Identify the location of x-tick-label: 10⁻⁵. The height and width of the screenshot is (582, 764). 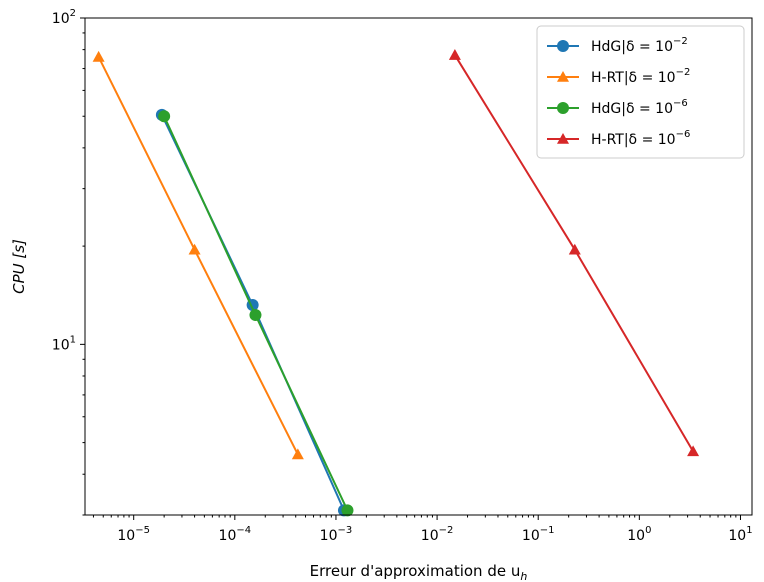
(133, 534).